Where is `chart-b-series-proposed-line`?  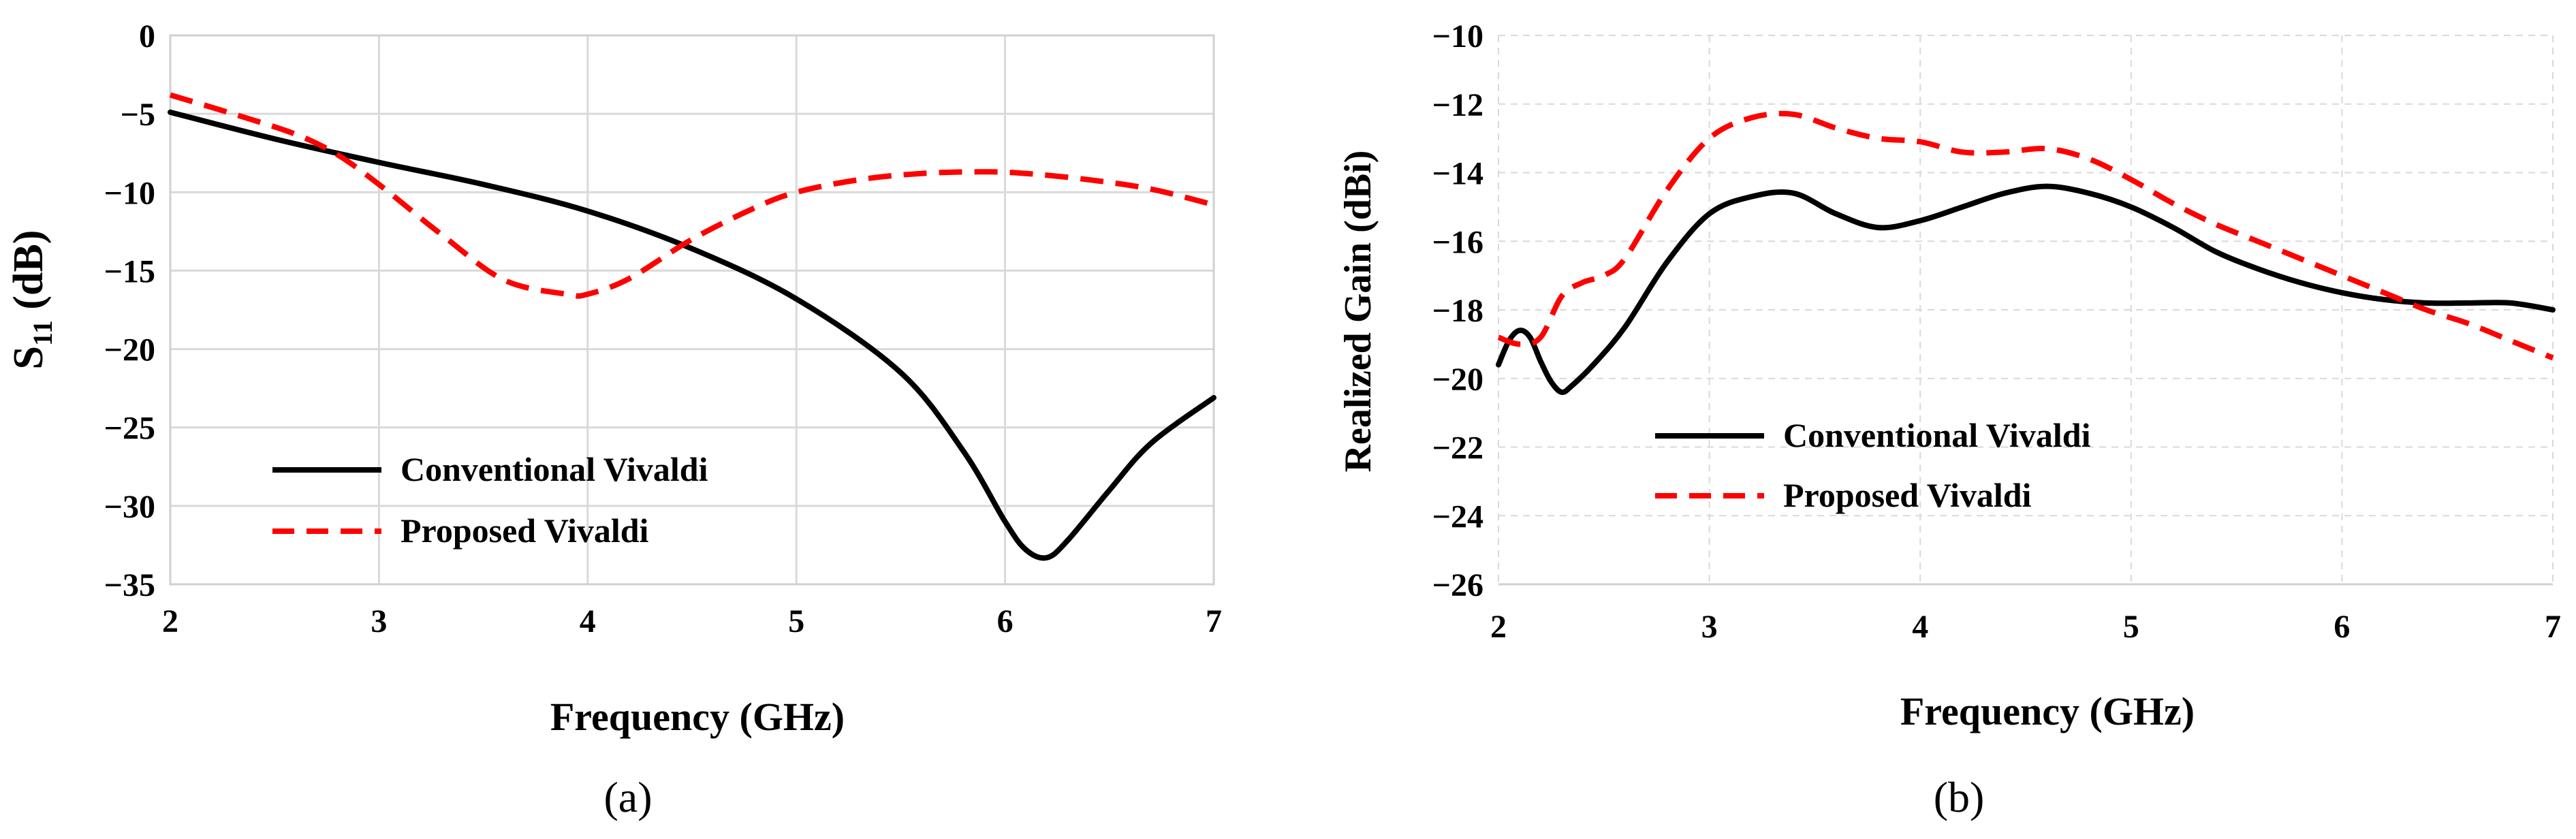
chart-b-series-proposed-line is located at coordinates (2025, 236).